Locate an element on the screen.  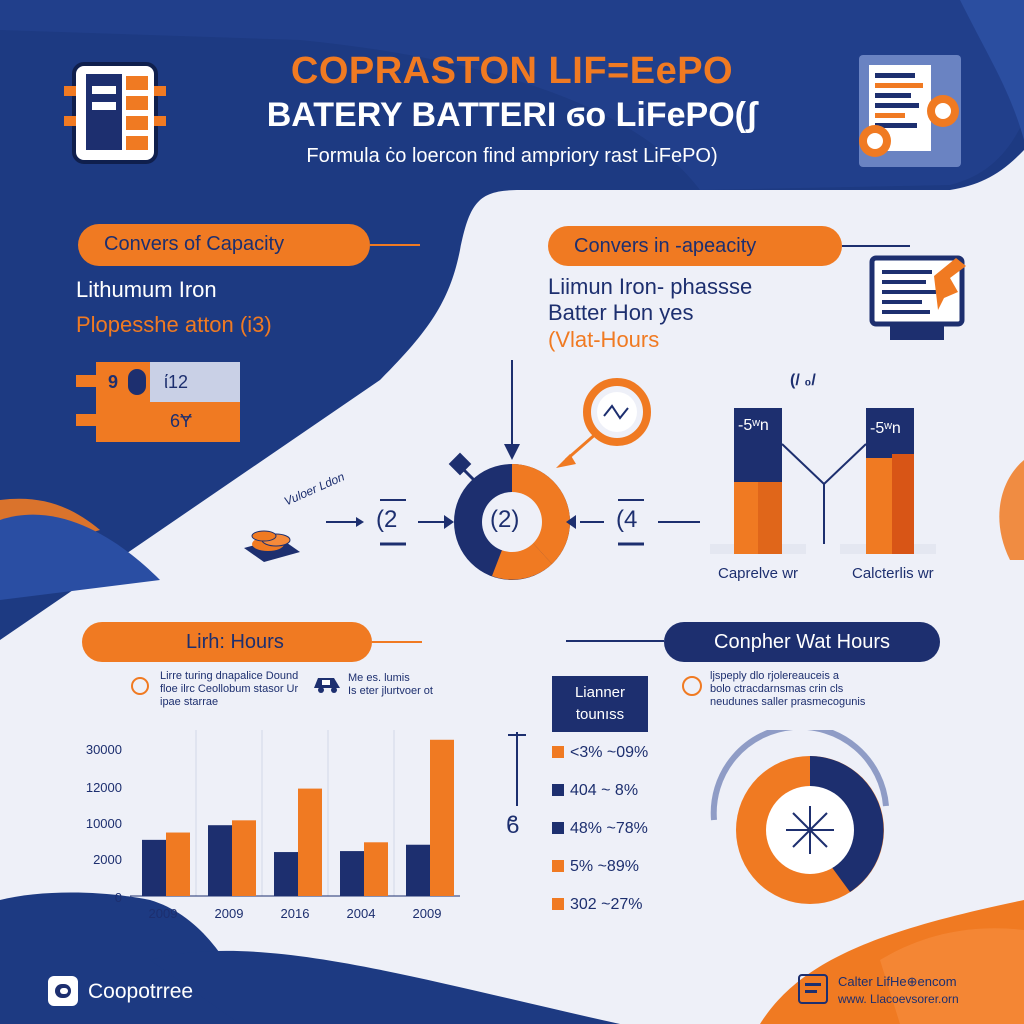
legend-item: <3% ~09% is located at coordinates (600, 753).